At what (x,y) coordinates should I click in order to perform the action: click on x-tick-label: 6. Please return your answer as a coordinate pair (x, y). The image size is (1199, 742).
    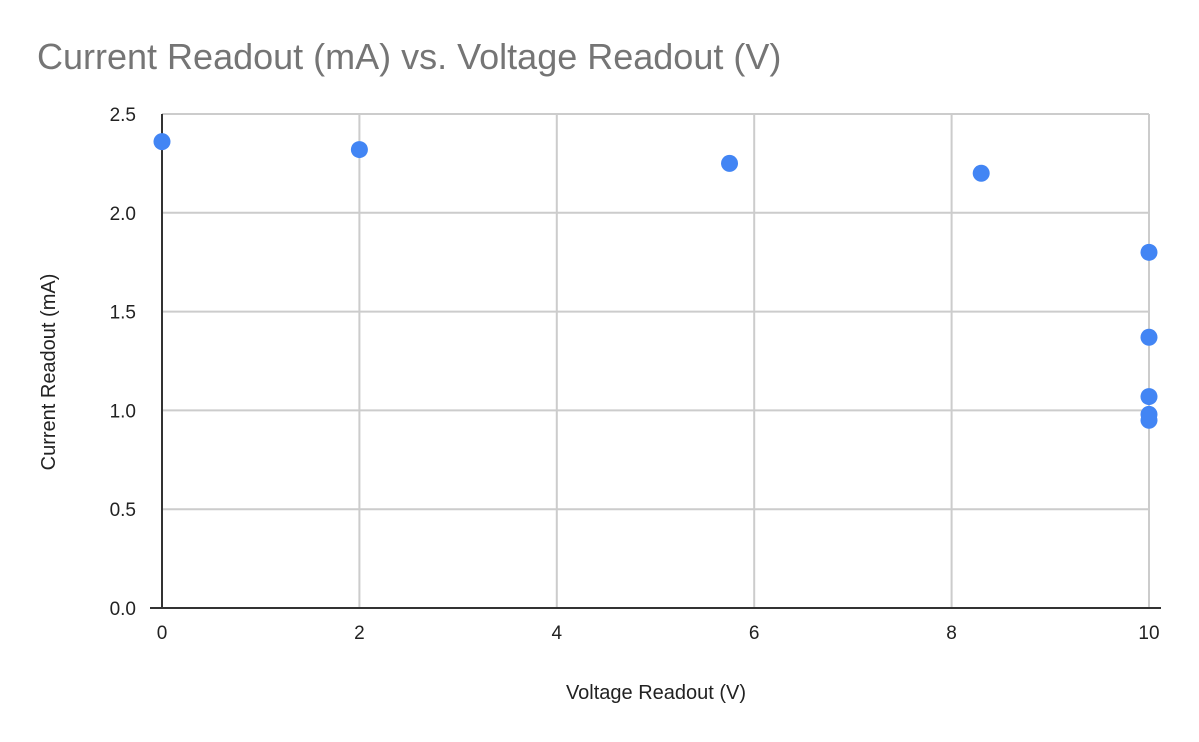
    Looking at the image, I should click on (754, 633).